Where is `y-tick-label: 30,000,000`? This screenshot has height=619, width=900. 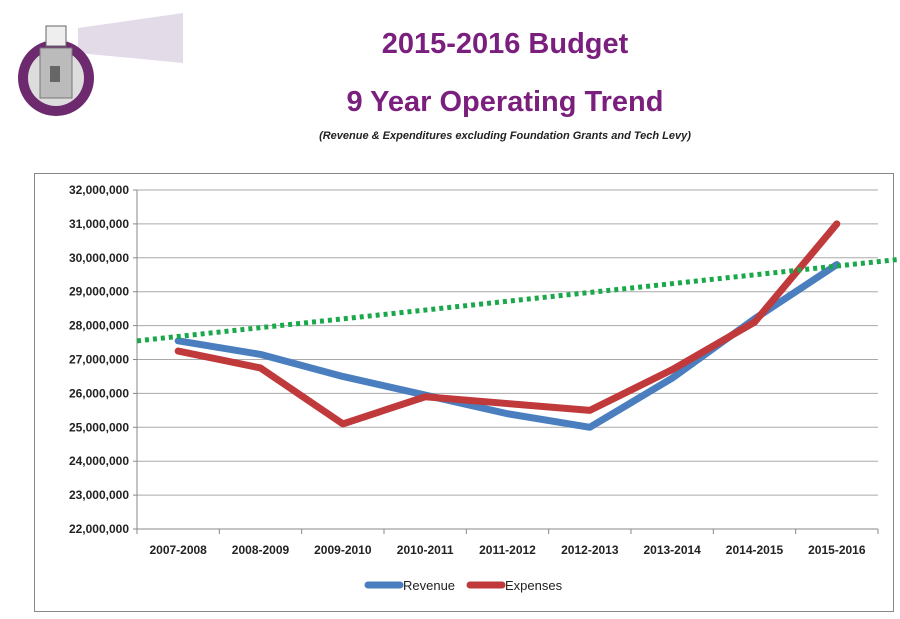 y-tick-label: 30,000,000 is located at coordinates (99, 258).